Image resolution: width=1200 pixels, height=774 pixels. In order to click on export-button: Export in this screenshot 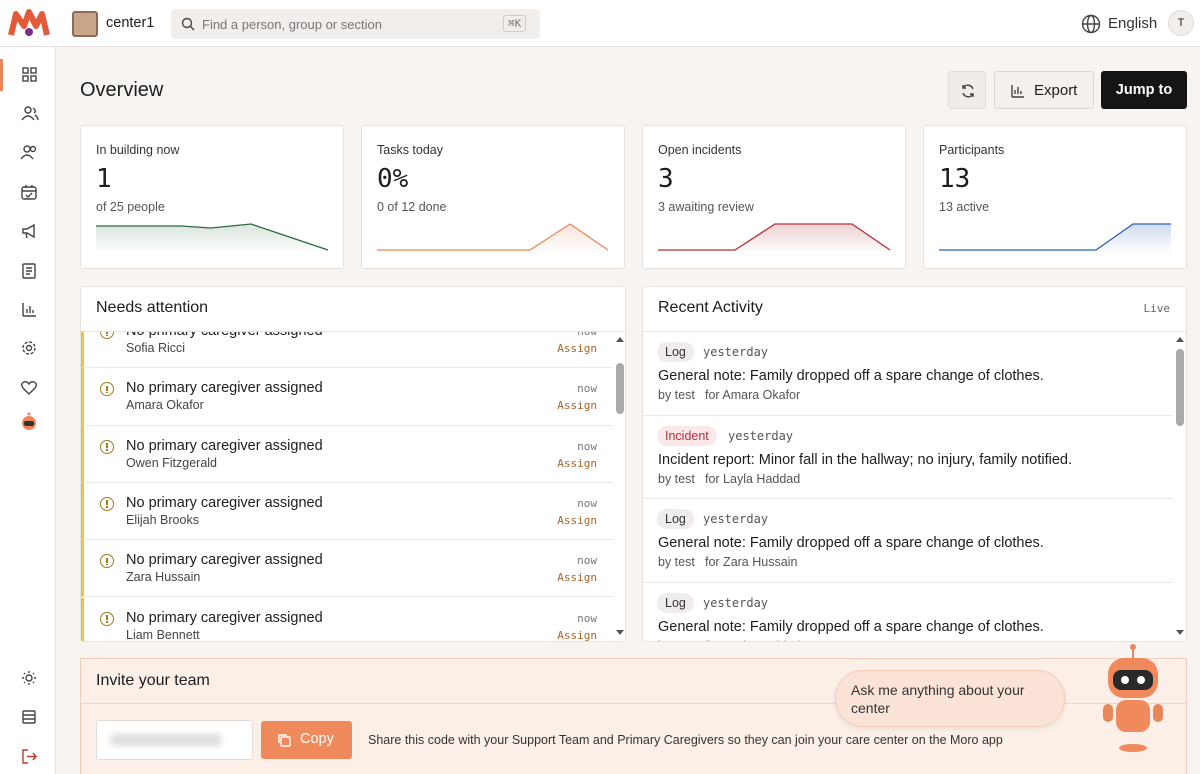, I will do `click(1044, 90)`.